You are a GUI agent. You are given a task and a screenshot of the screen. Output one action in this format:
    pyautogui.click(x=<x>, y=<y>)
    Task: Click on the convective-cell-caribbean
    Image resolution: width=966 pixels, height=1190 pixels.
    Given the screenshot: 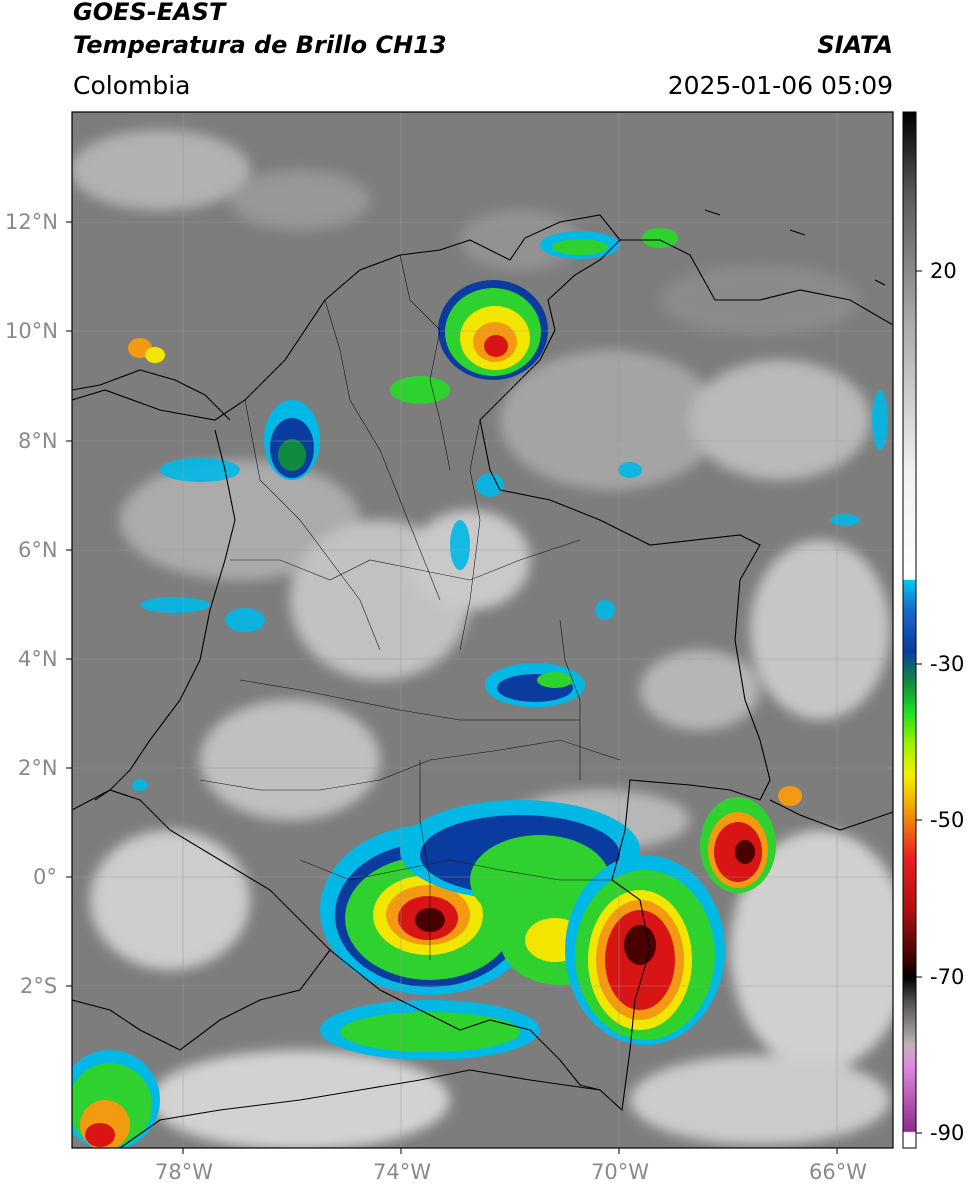 What is the action you would take?
    pyautogui.click(x=493, y=330)
    